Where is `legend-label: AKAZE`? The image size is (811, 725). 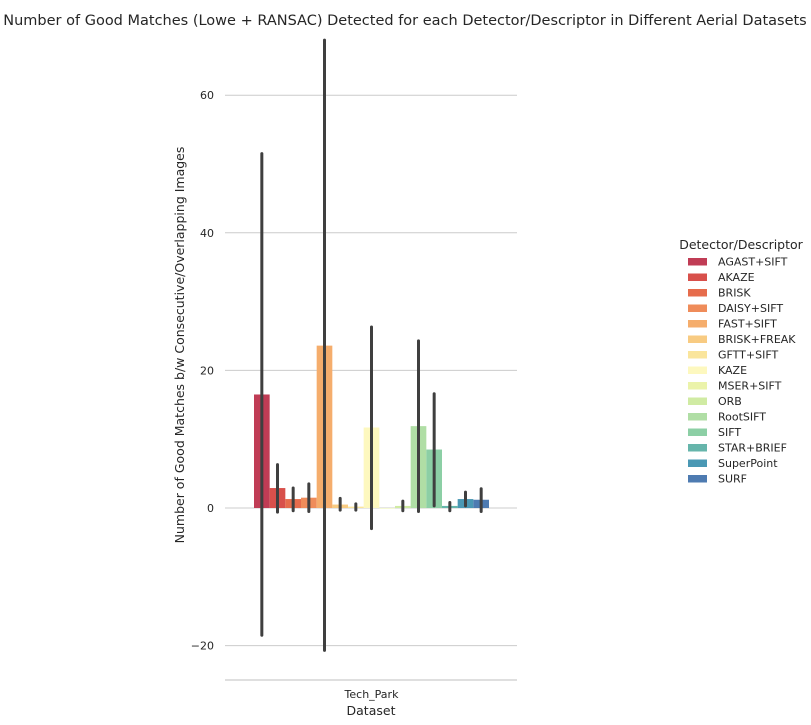
legend-label: AKAZE is located at coordinates (736, 277).